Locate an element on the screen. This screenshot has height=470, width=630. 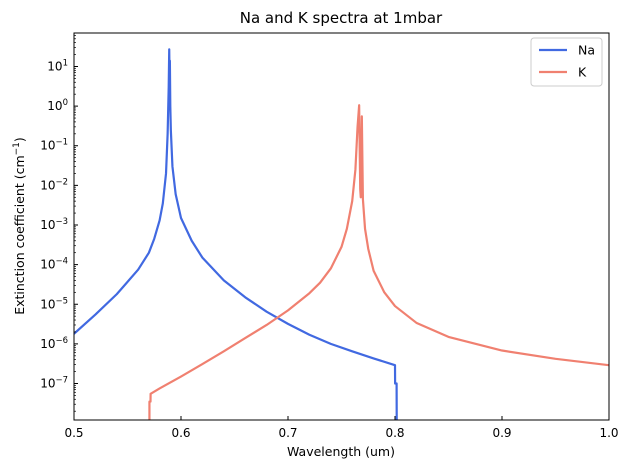
y-tick-label: 10⁻³ is located at coordinates (54, 224).